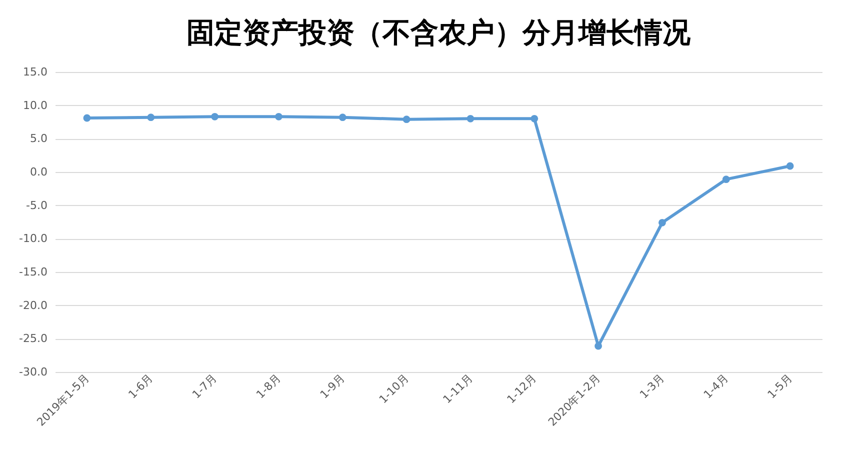 The height and width of the screenshot is (458, 842). Describe the element at coordinates (716, 387) in the screenshot. I see `x-tick-label: 1-4月` at that location.